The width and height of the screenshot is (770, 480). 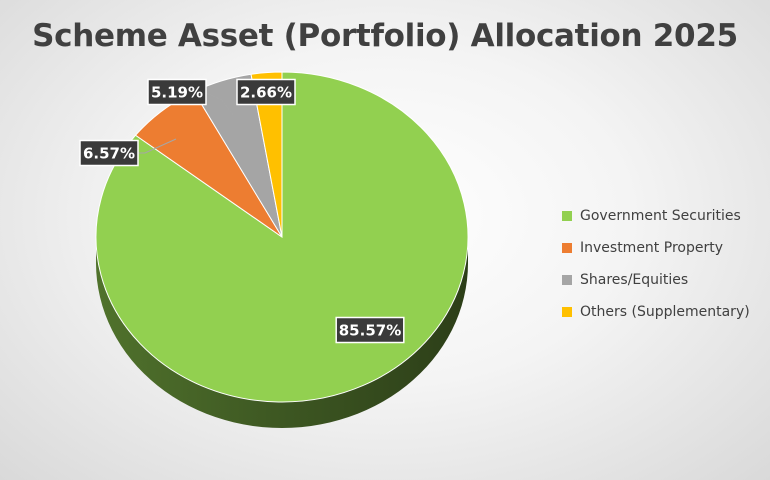 I want to click on legend-label: Others (Supplementary), so click(x=665, y=312).